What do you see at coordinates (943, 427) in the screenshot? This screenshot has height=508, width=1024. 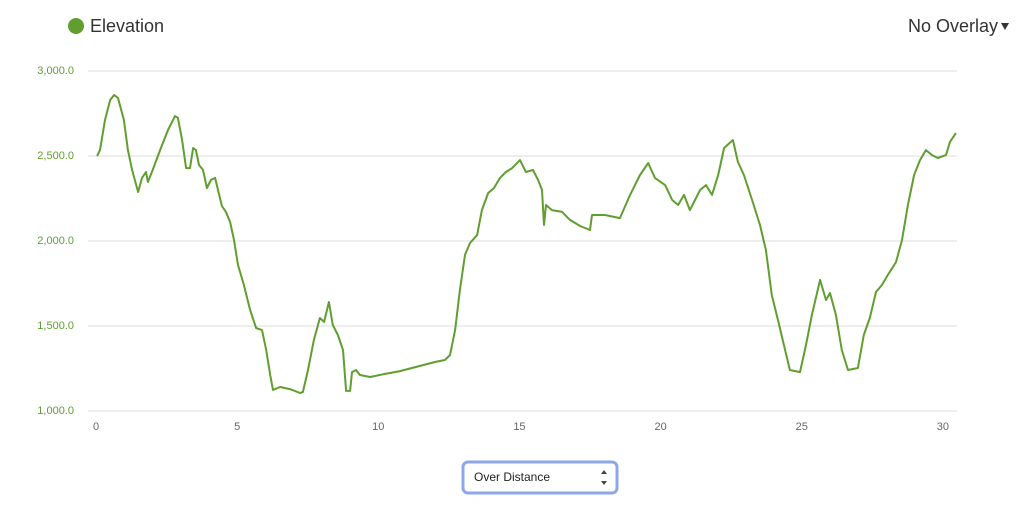 I see `x-tick-label: 30` at bounding box center [943, 427].